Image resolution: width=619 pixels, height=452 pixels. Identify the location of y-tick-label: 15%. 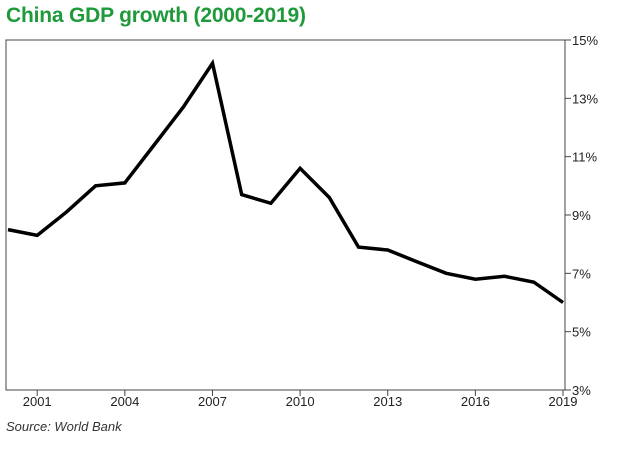
(585, 40).